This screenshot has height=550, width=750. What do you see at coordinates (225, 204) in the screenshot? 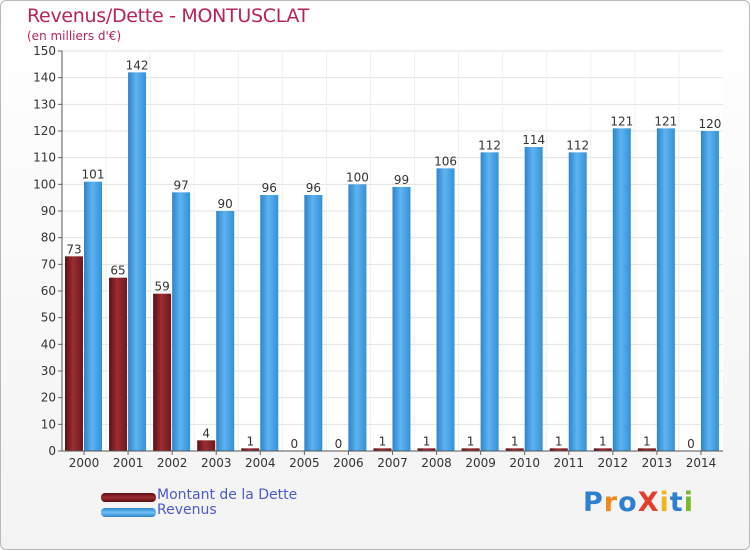
I see `data-label-revenus: 90` at bounding box center [225, 204].